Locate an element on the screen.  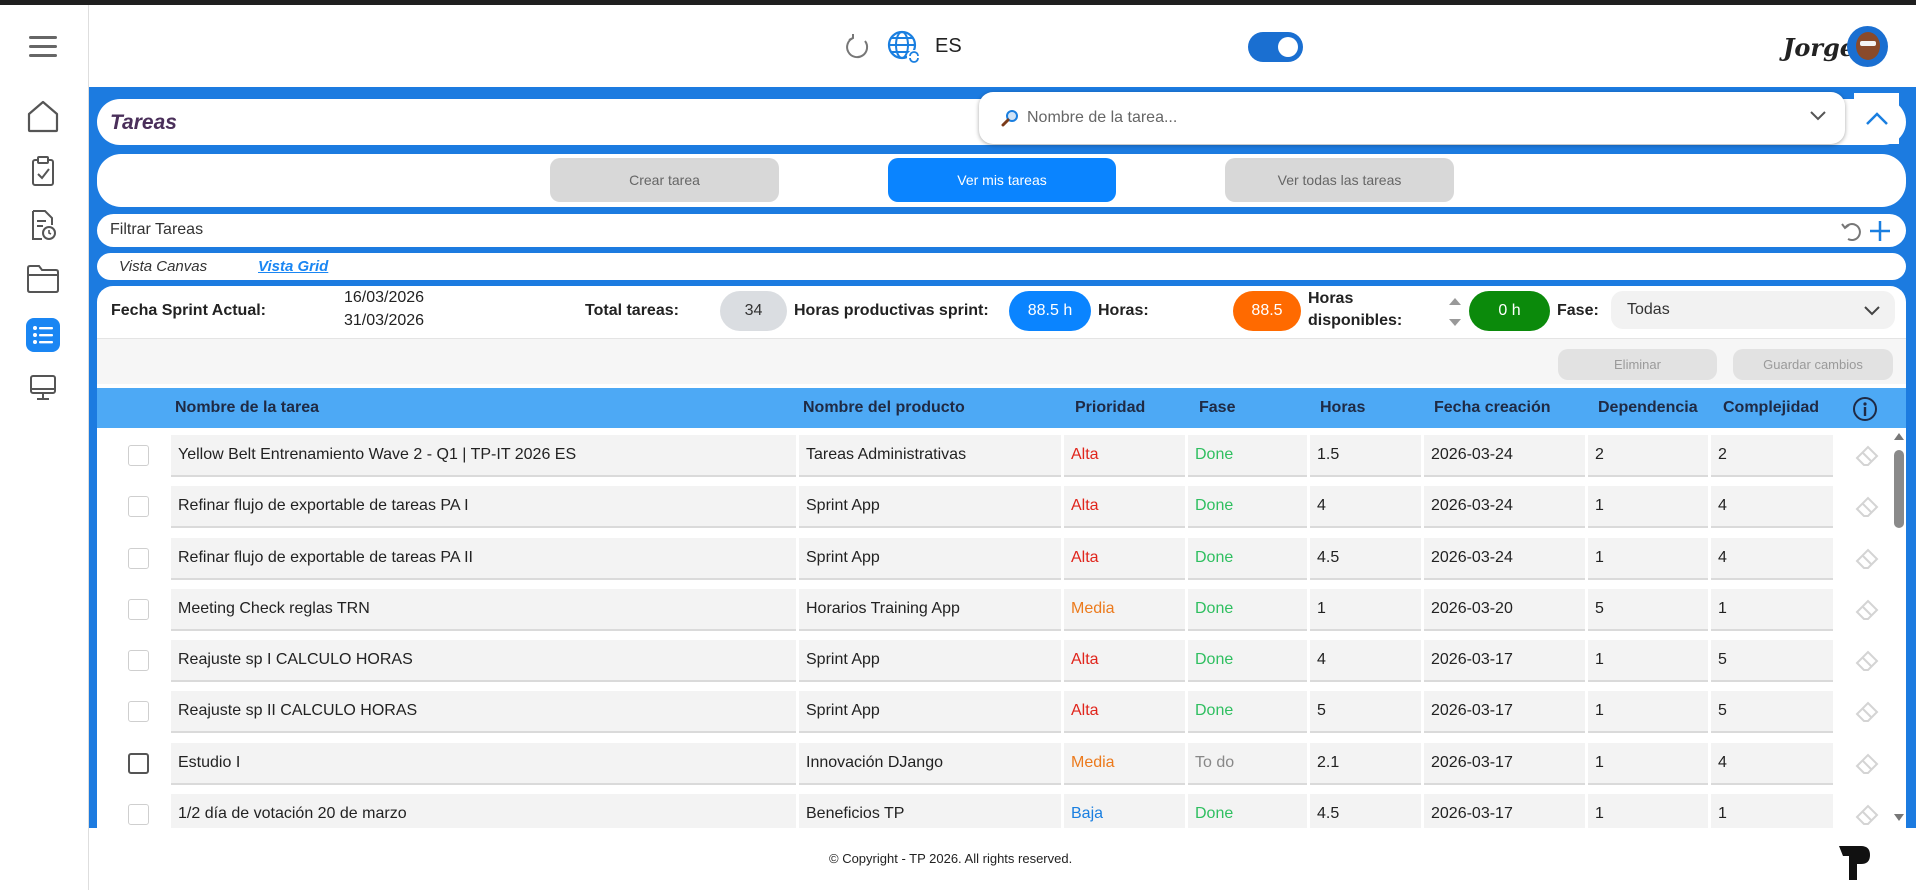
scroll-down-icon is located at coordinates (1899, 818).